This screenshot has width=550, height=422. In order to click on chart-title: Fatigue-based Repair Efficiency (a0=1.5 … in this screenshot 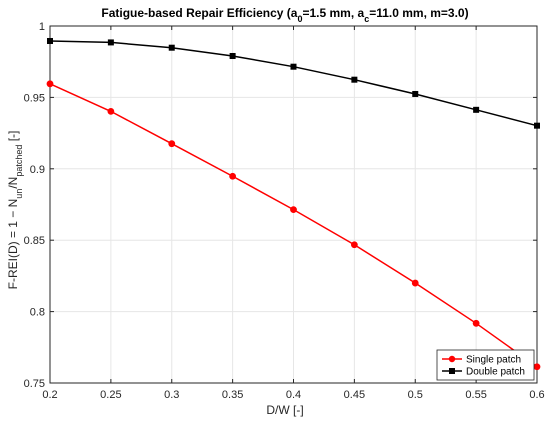, I will do `click(284, 15)`.